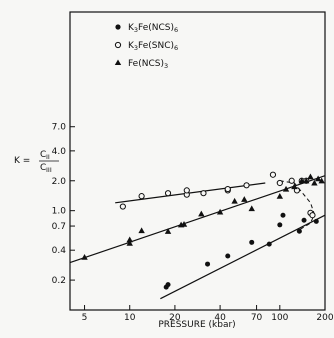 This screenshot has width=334, height=338. What do you see at coordinates (59, 182) in the screenshot?
I see `y-tick-label-2: 2.0` at bounding box center [59, 182].